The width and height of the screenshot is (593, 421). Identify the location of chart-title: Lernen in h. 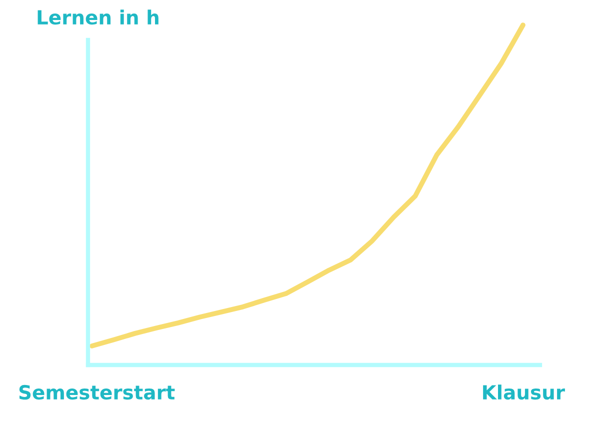
(98, 17).